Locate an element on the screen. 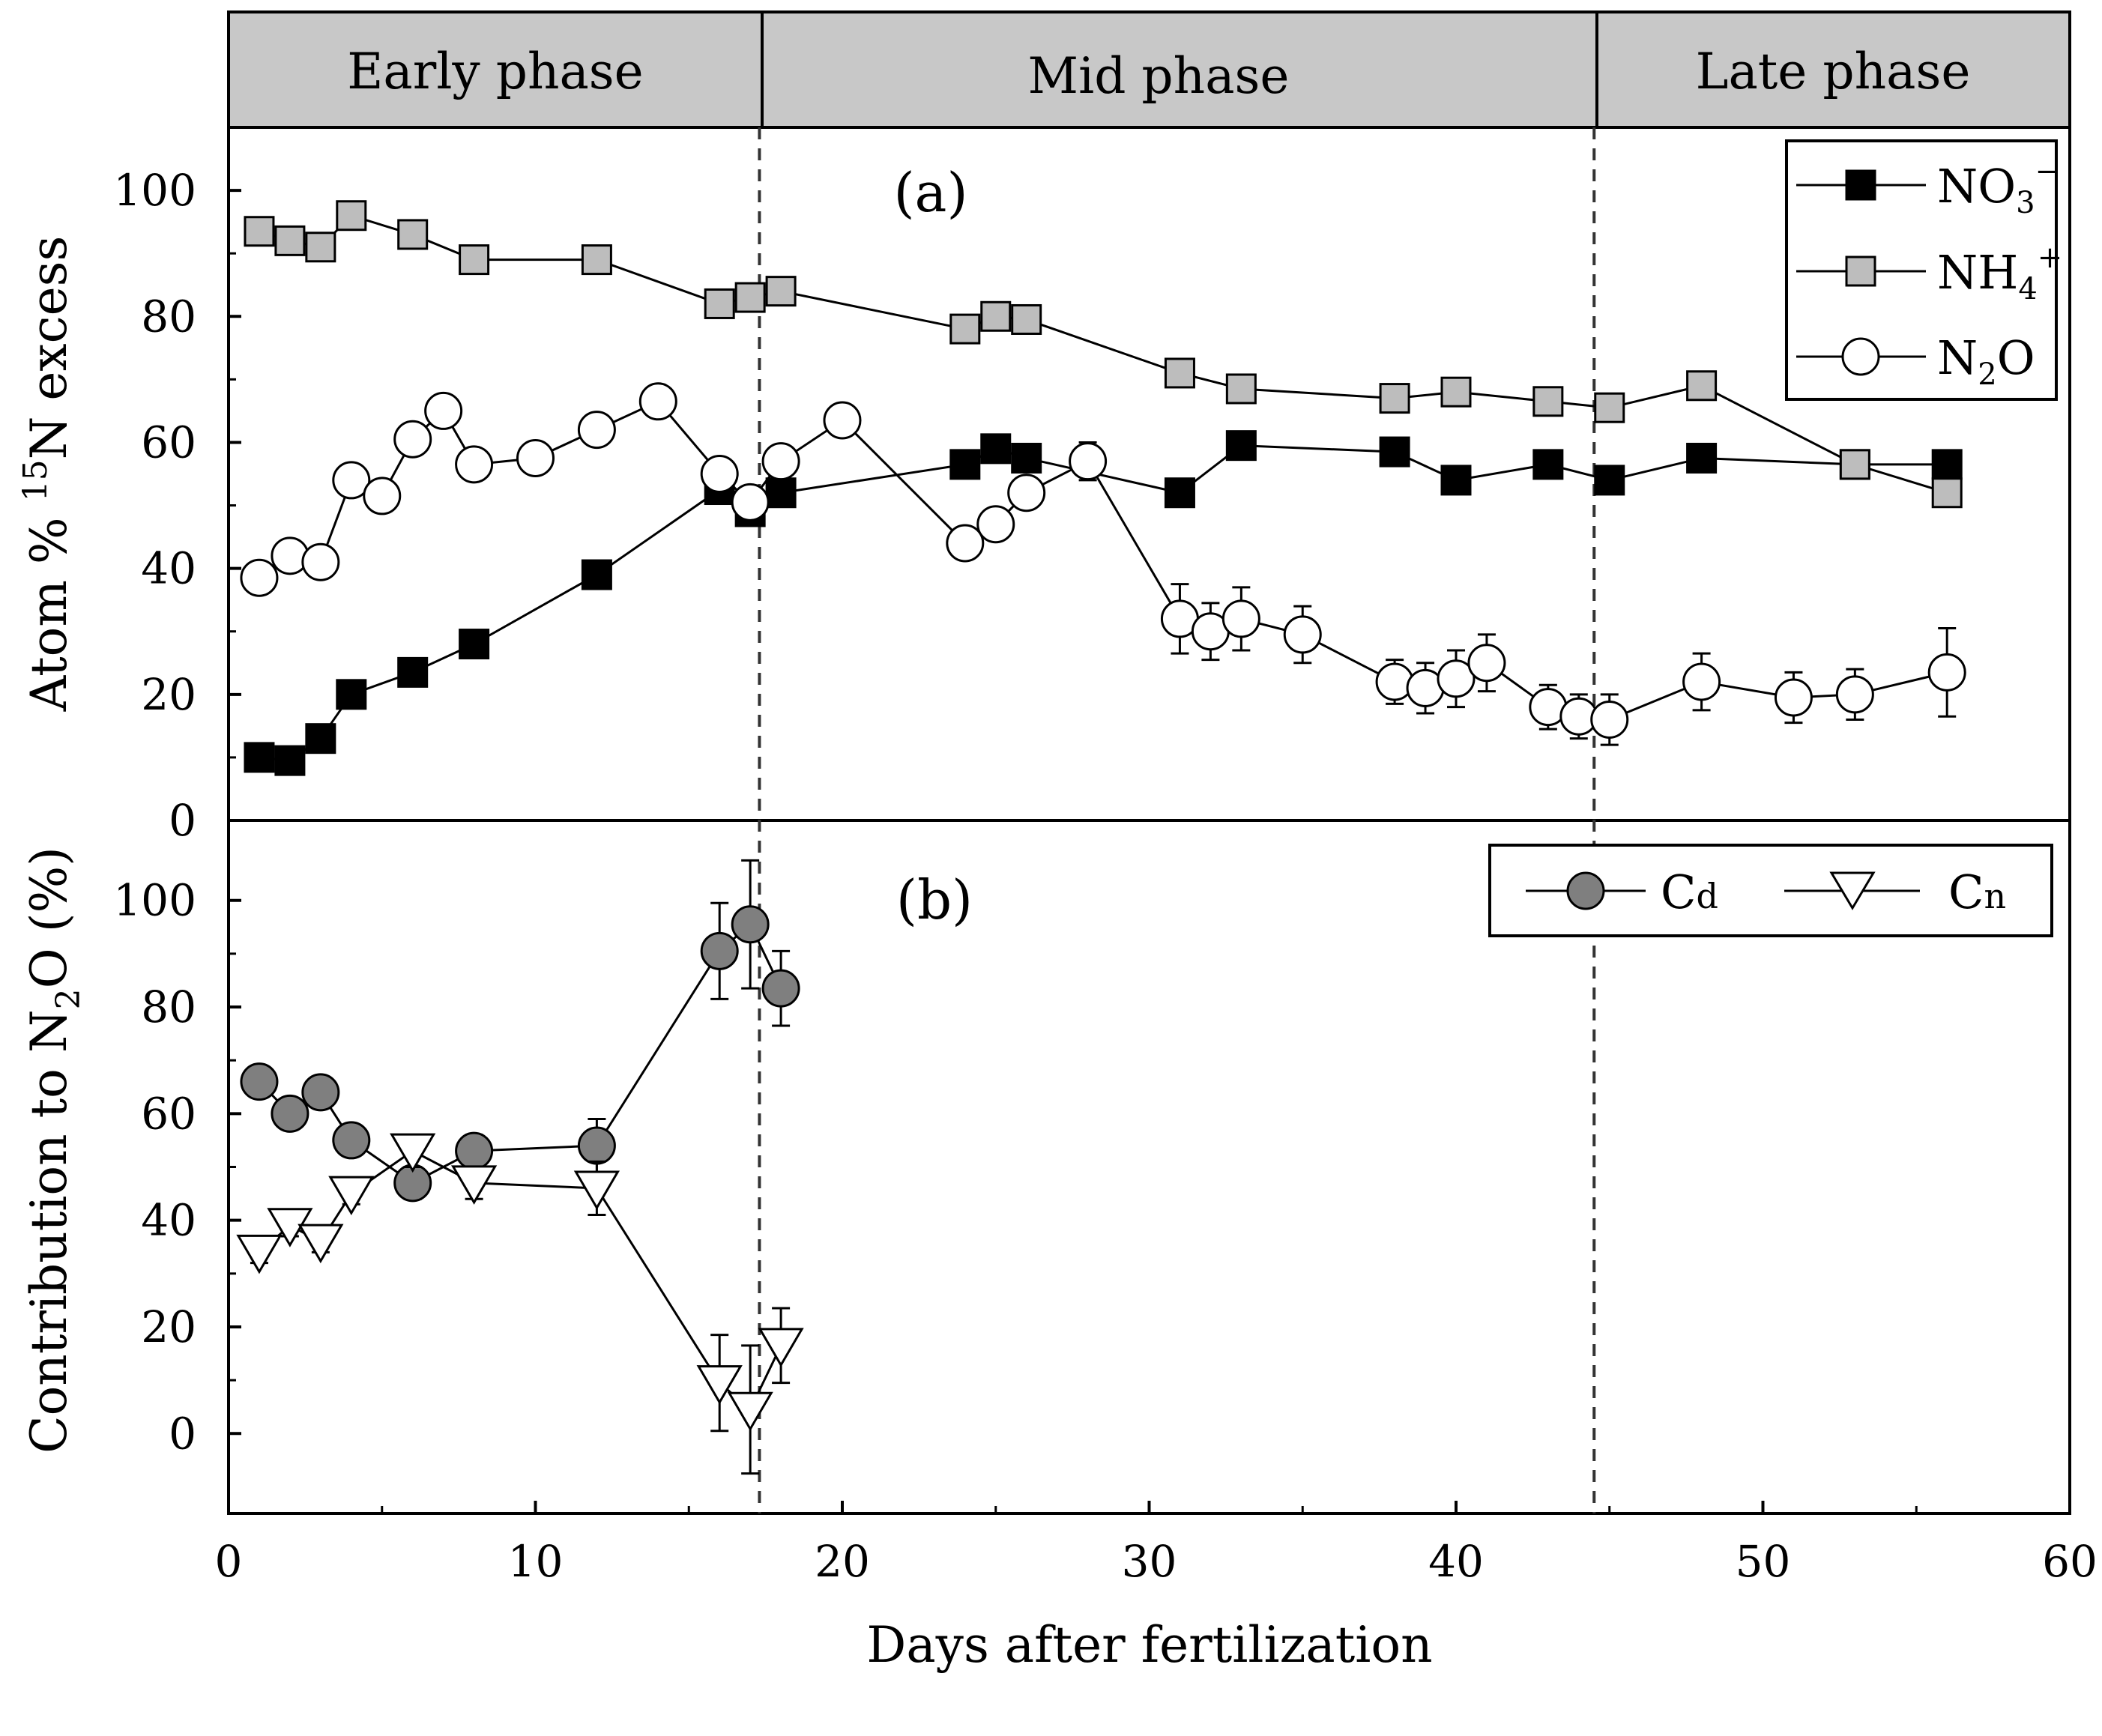 This screenshot has height=1736, width=2102. y-tick-label-b: 80 is located at coordinates (168, 1007).